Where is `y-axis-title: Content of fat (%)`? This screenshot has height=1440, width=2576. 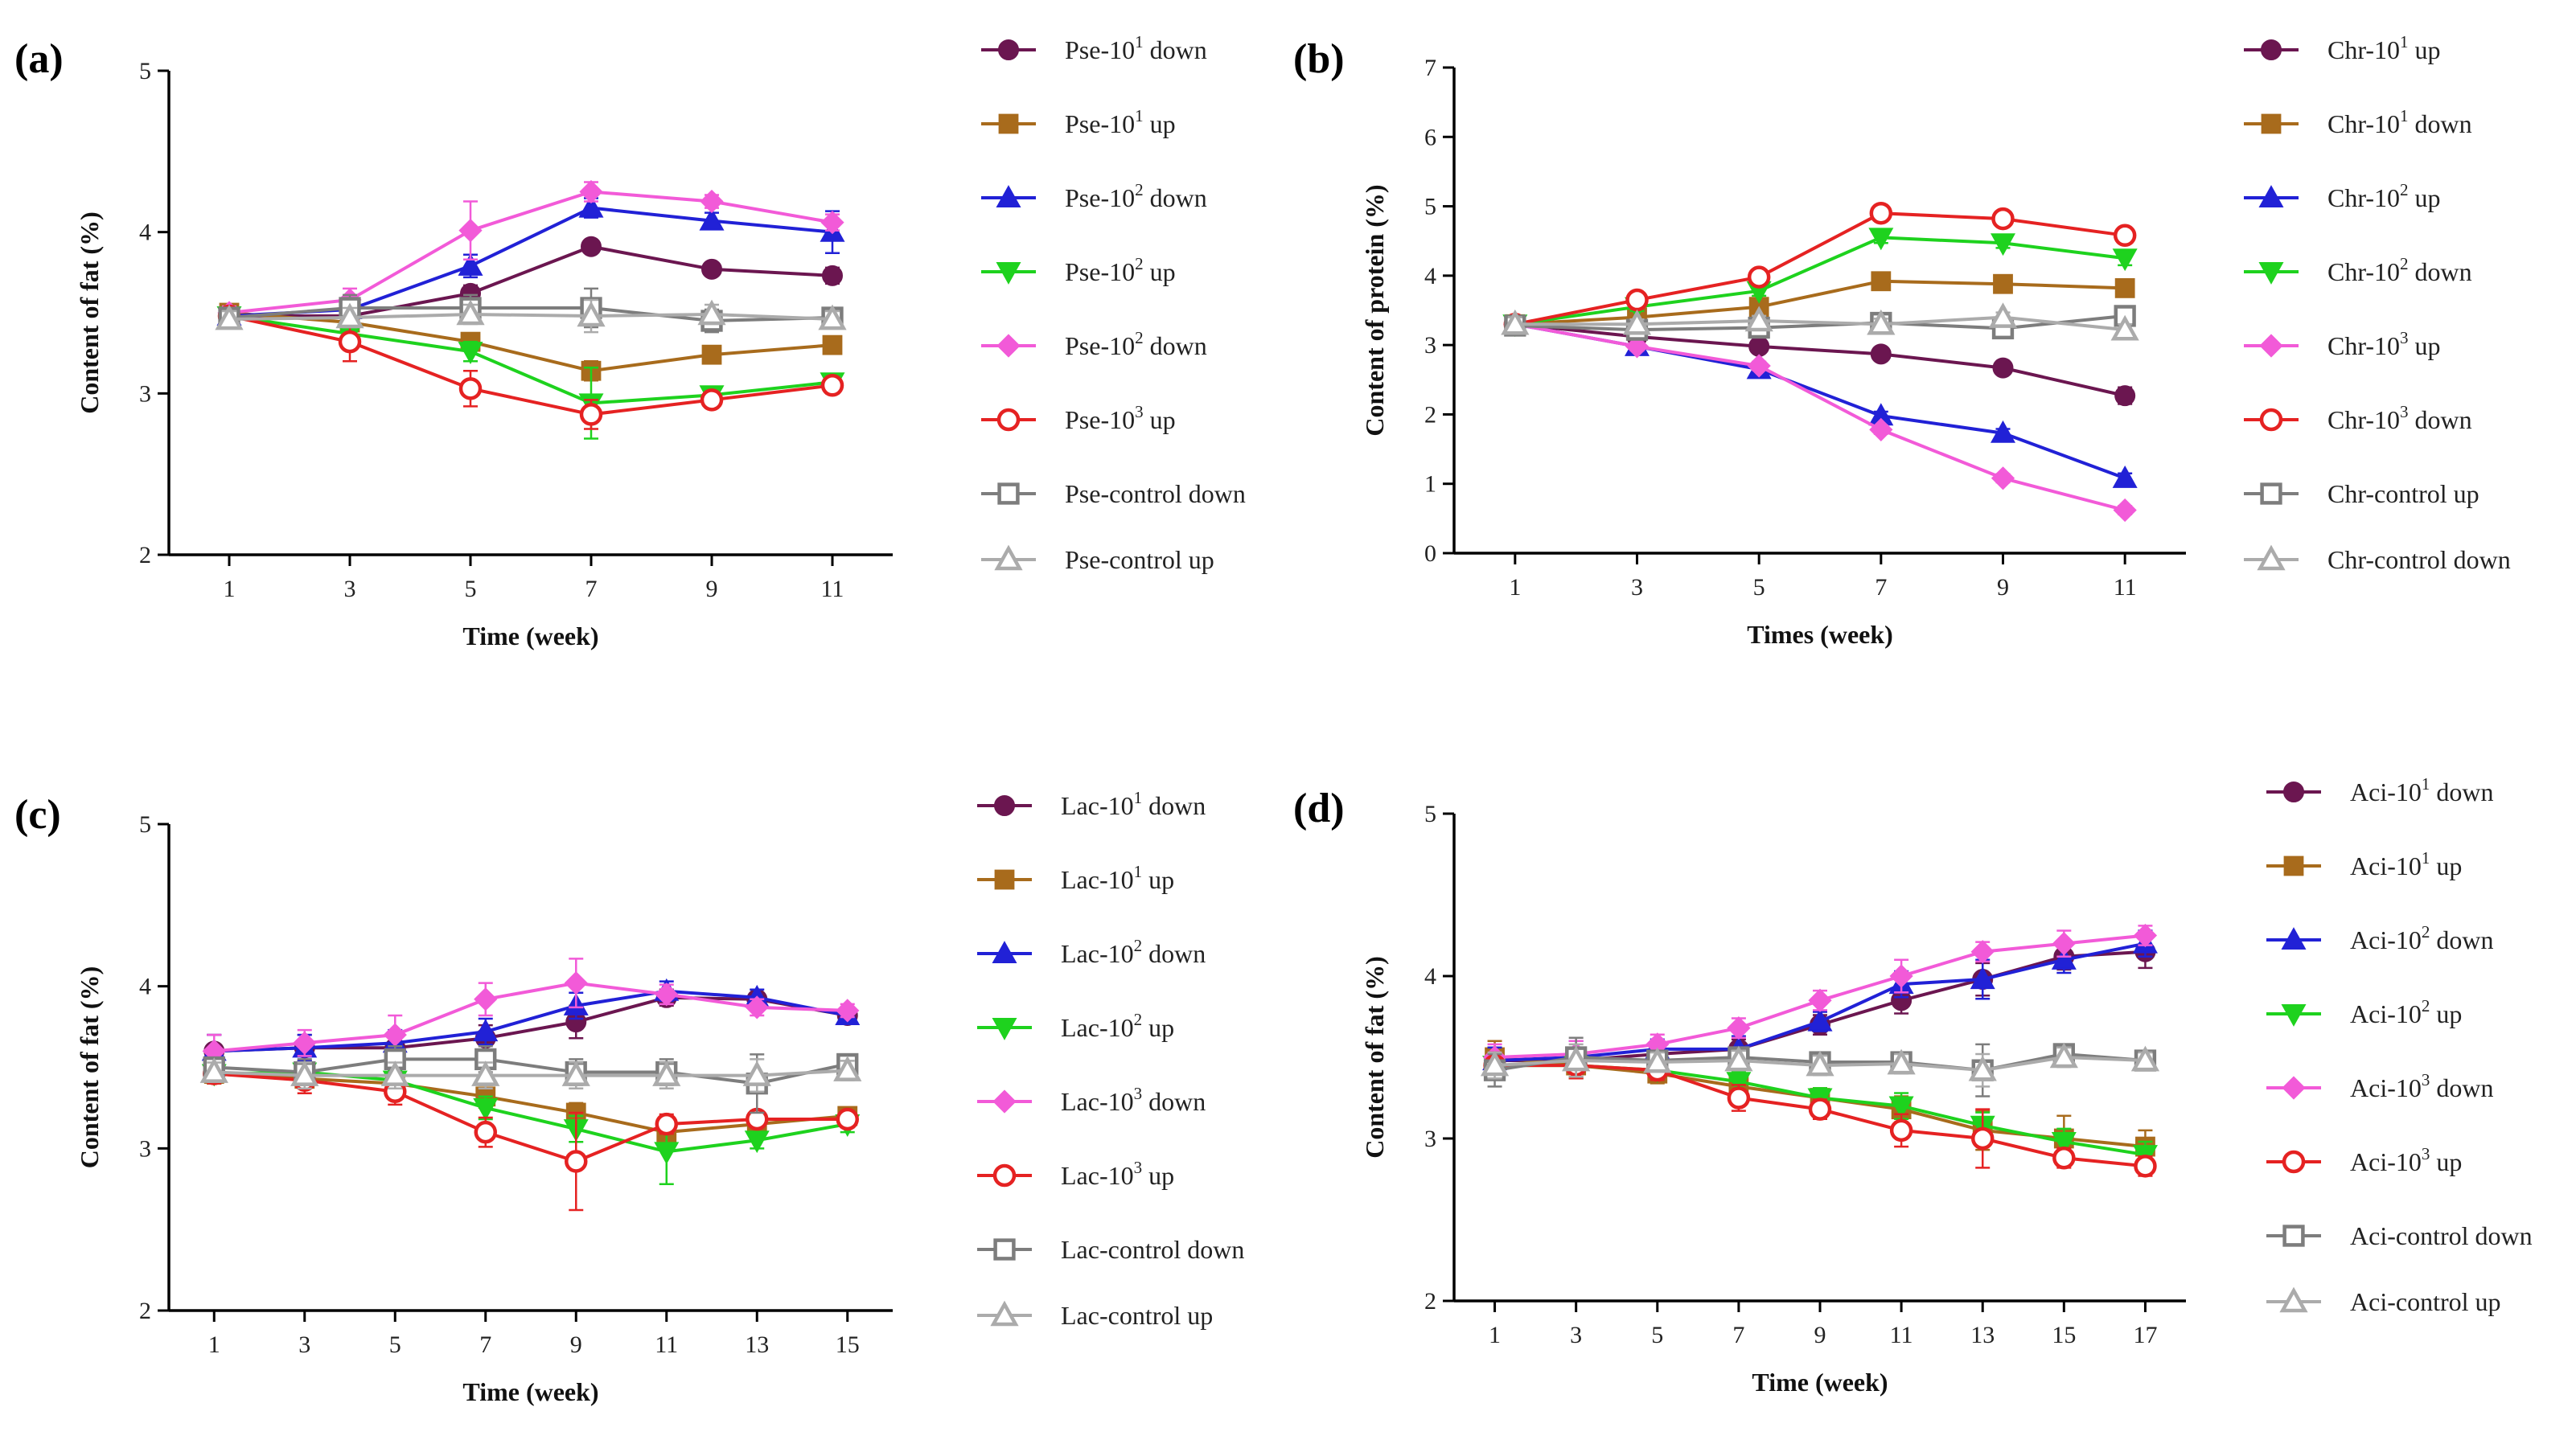 y-axis-title: Content of fat (%) is located at coordinates (1374, 1057).